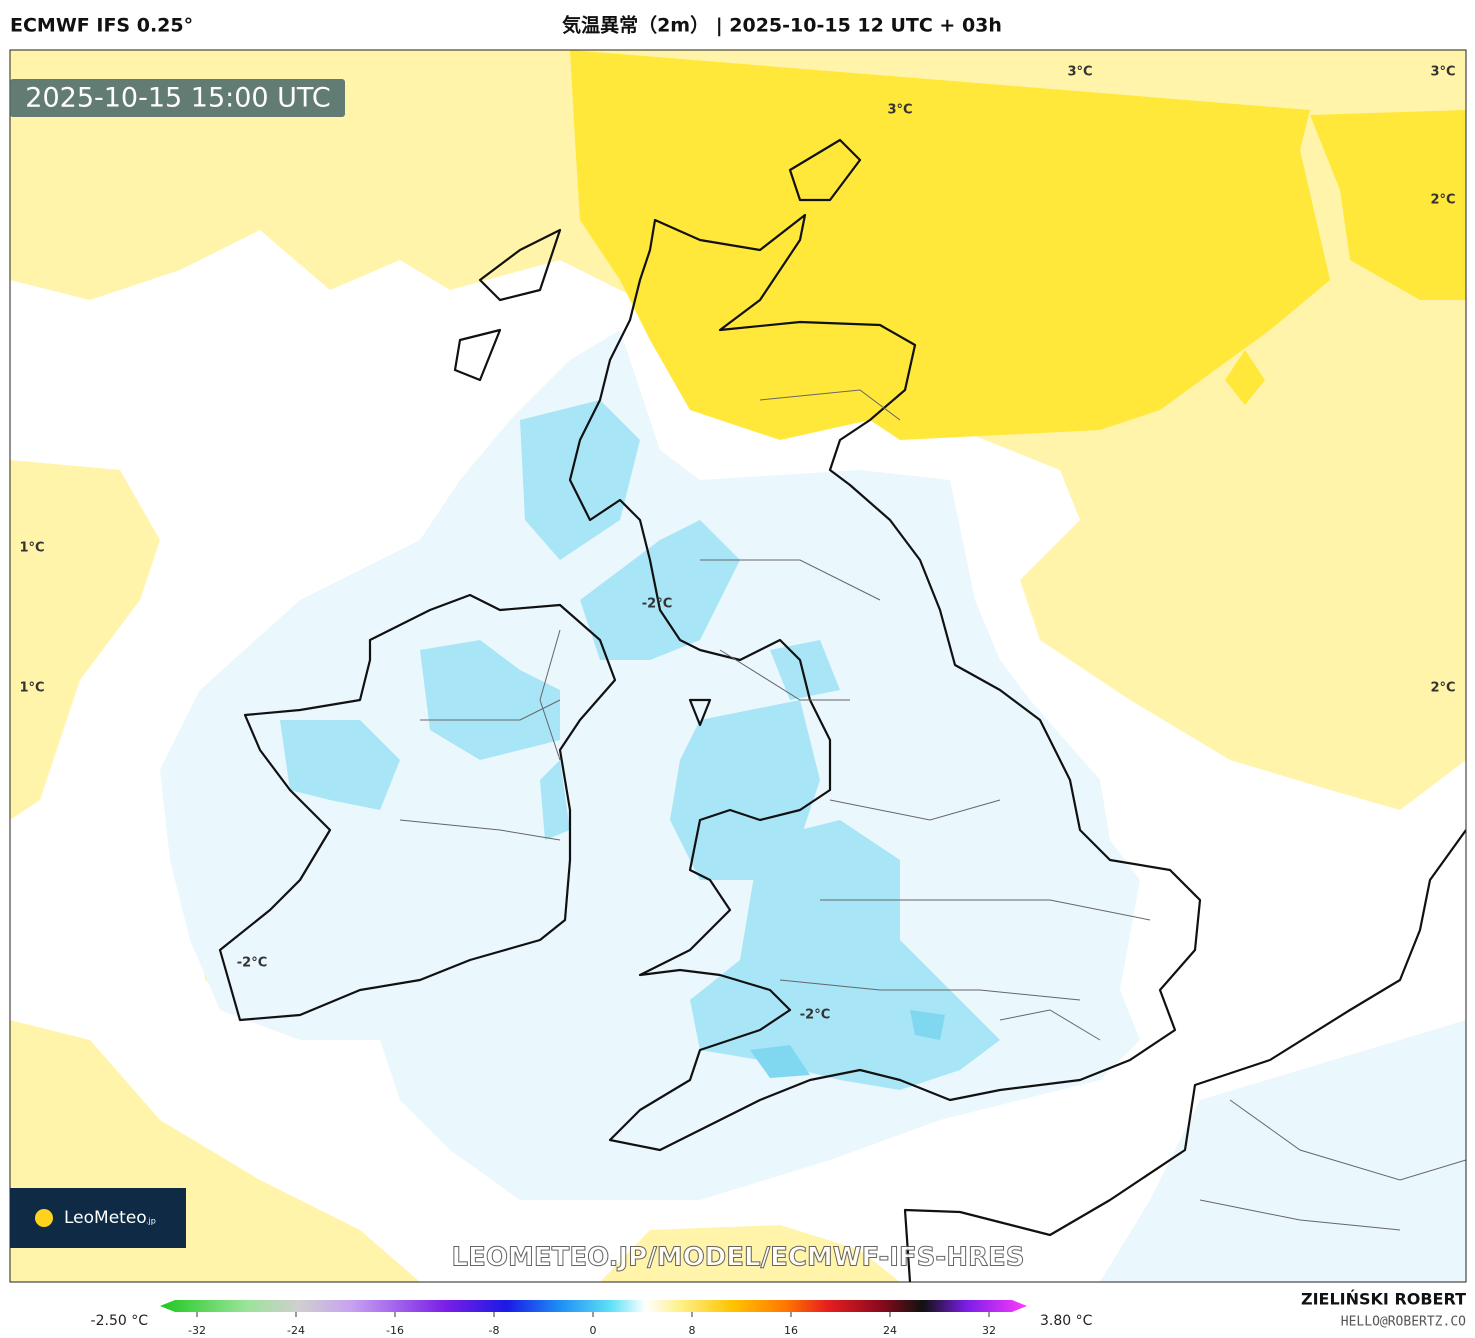  I want to click on author: ZIELIŃSKI ROBERT, so click(1383, 1299).